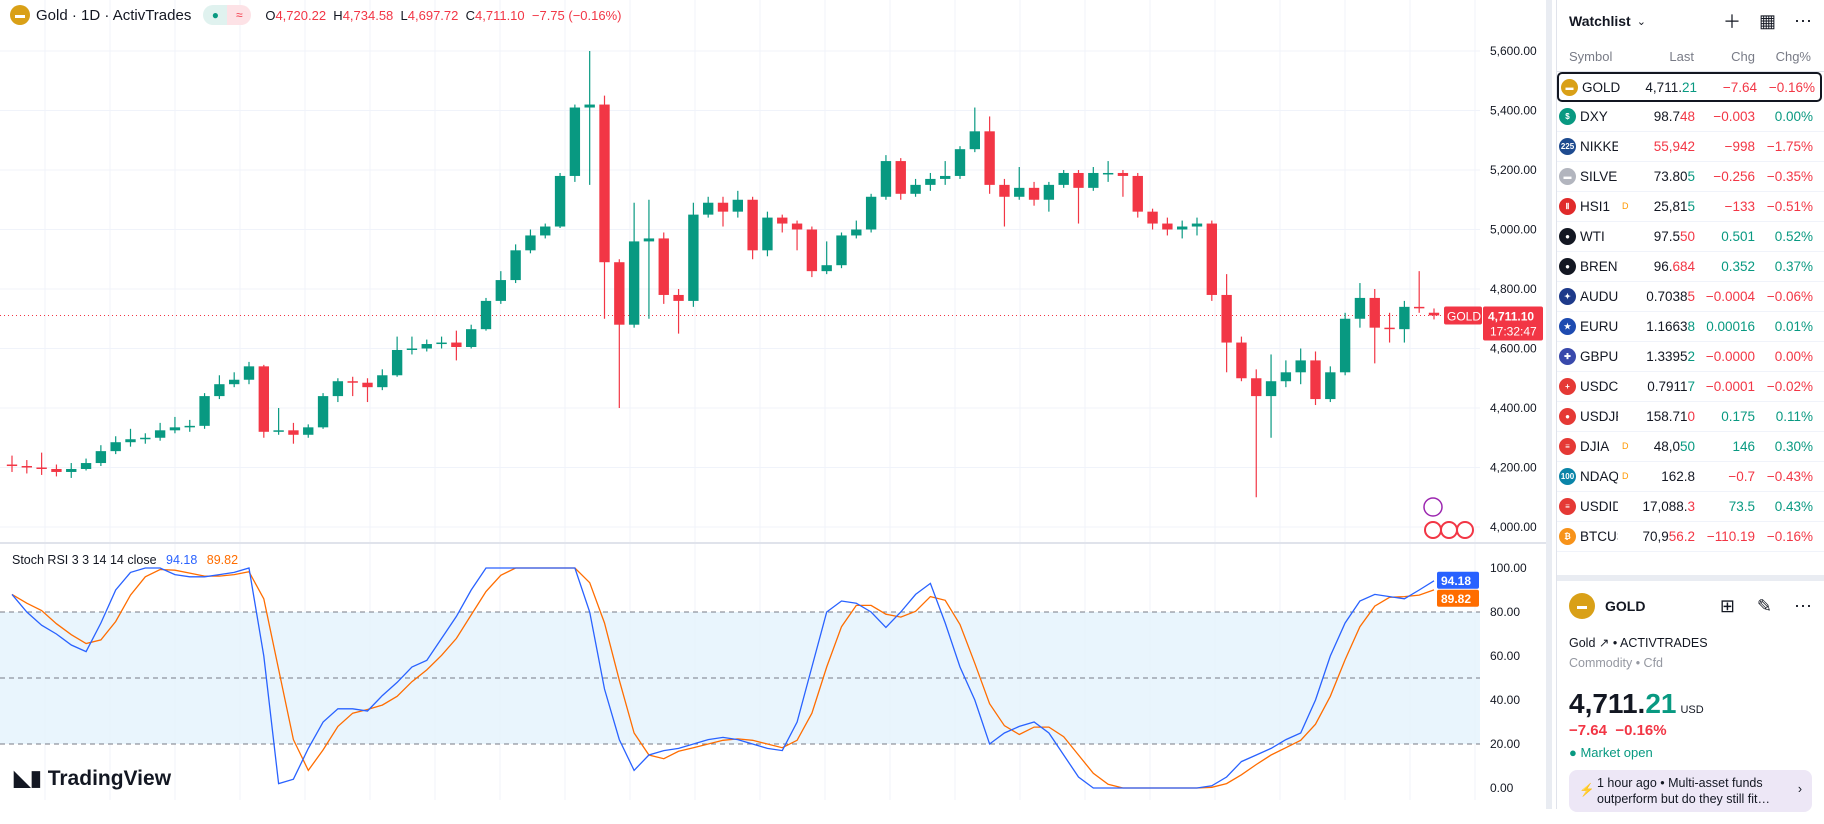 The image size is (1824, 824). I want to click on row-symbol: SILVER, so click(1599, 176).